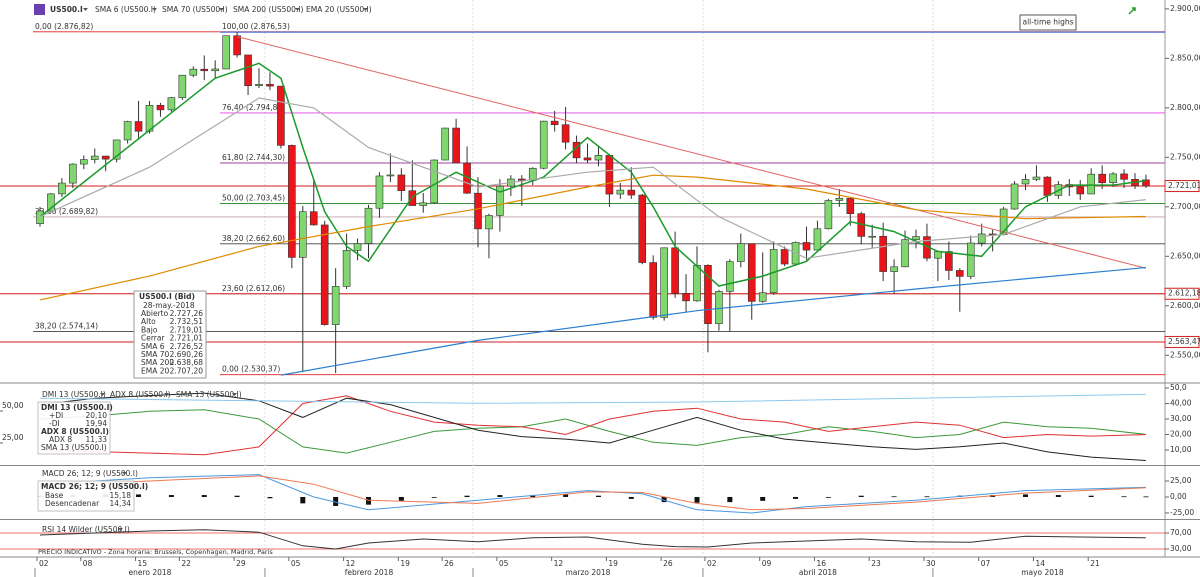  I want to click on tooltip-key: SMA 70, so click(155, 354).